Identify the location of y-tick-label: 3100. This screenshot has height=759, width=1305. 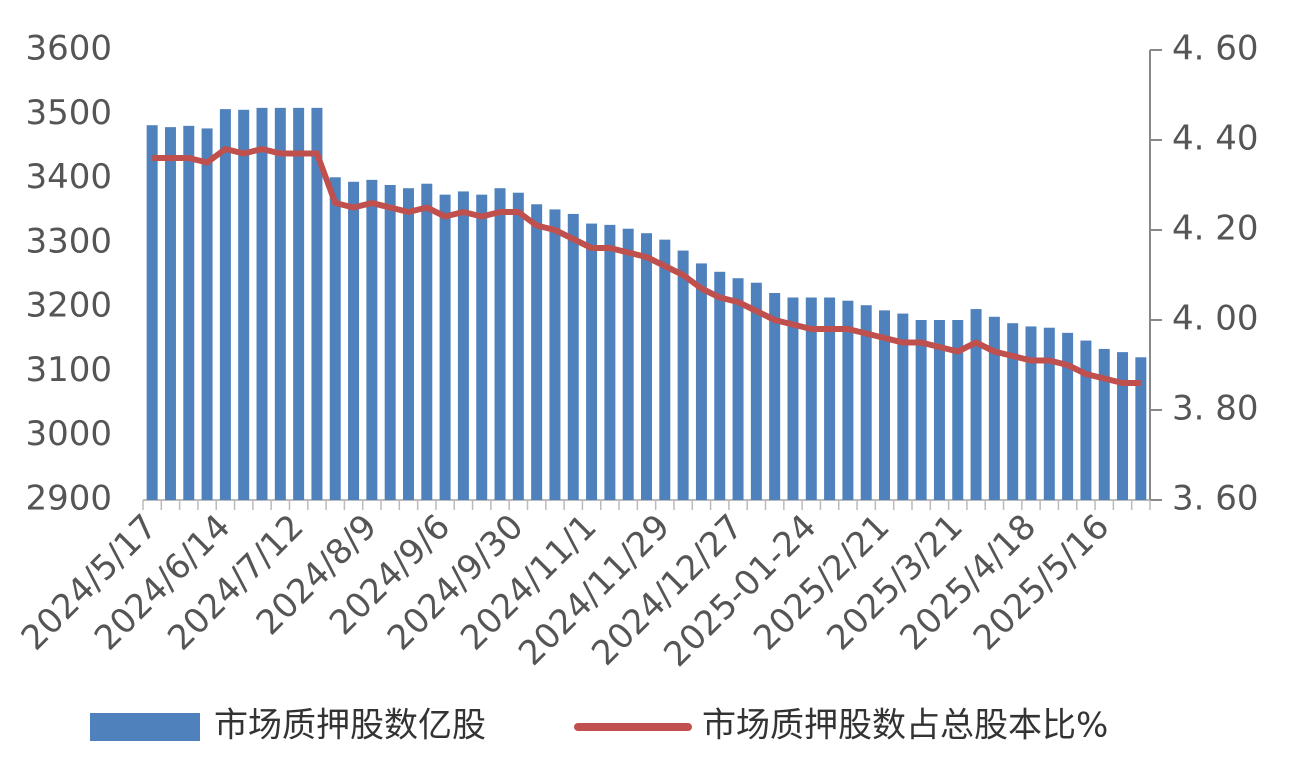
(68, 370).